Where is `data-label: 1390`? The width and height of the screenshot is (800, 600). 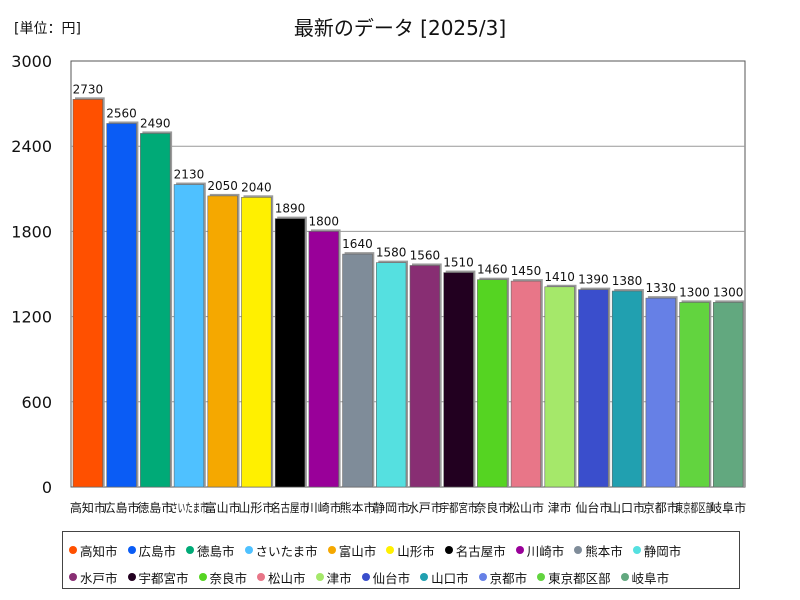 data-label: 1390 is located at coordinates (593, 280).